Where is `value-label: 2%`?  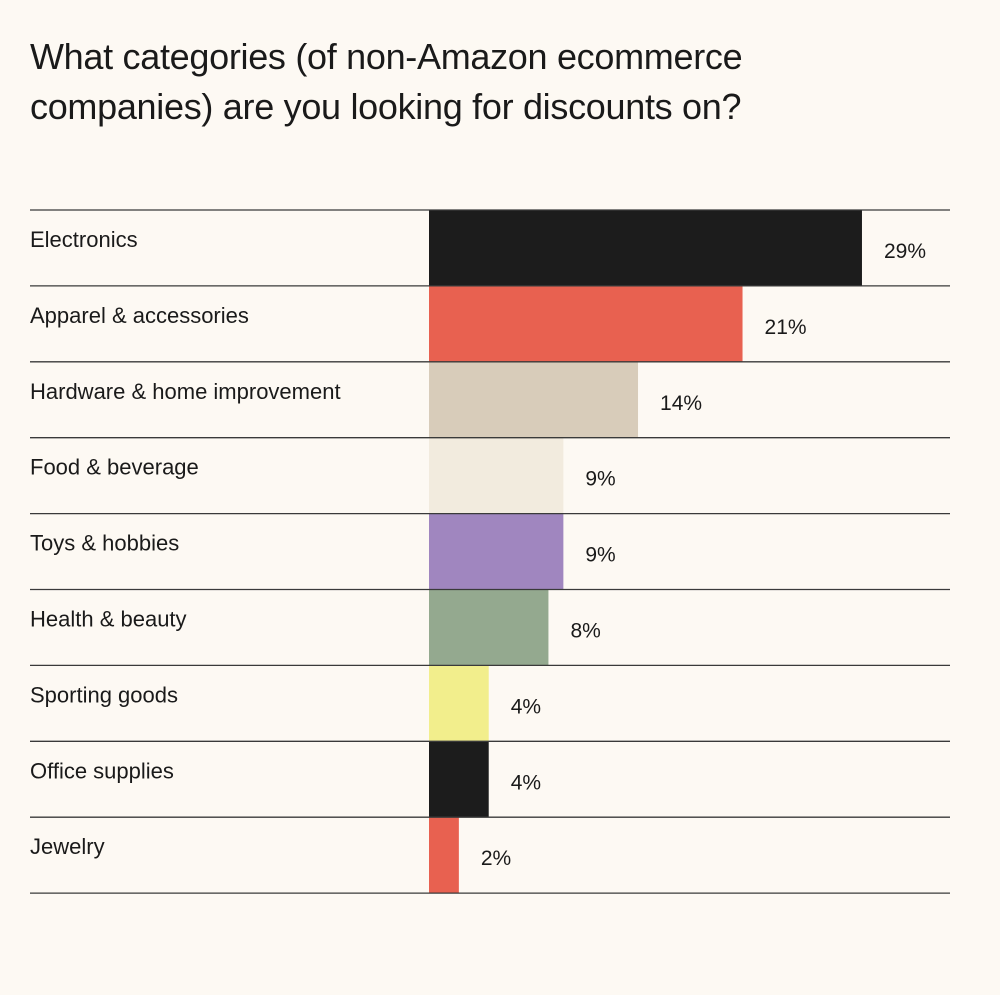 value-label: 2% is located at coordinates (496, 858).